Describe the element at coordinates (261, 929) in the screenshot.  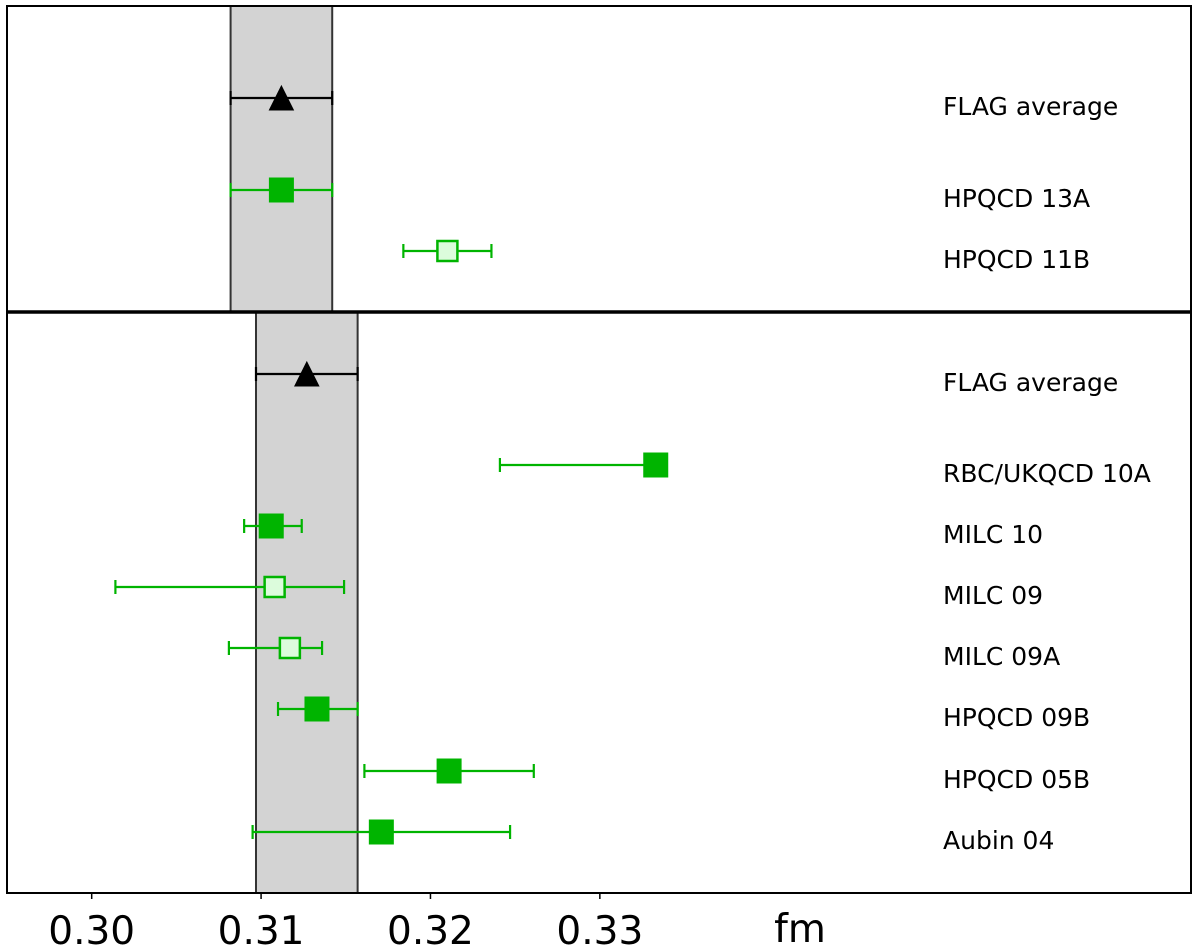
I see `x-tick-label: 0.31` at that location.